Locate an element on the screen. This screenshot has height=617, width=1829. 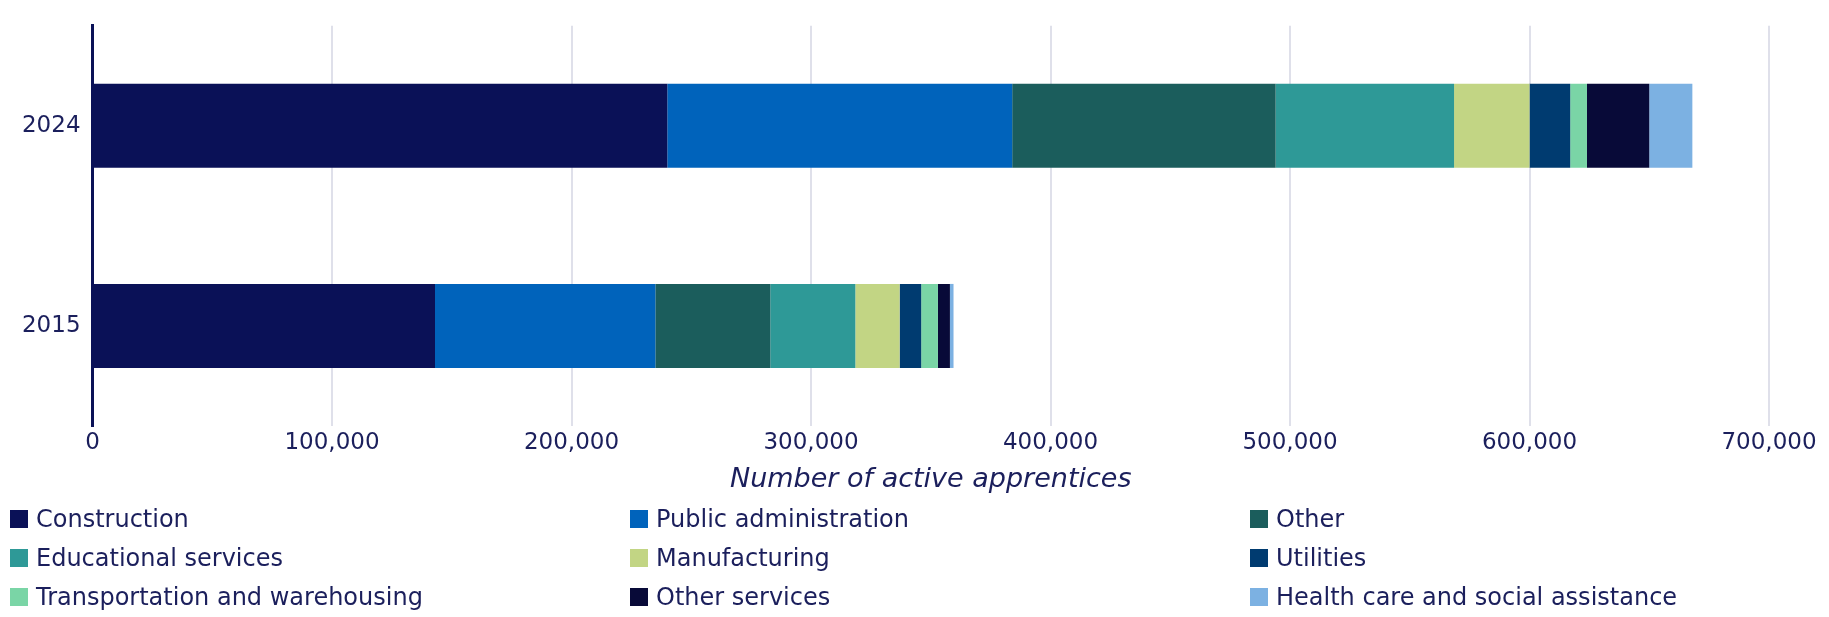
x-axis-title: Number of active apprentices is located at coordinates (930, 477).